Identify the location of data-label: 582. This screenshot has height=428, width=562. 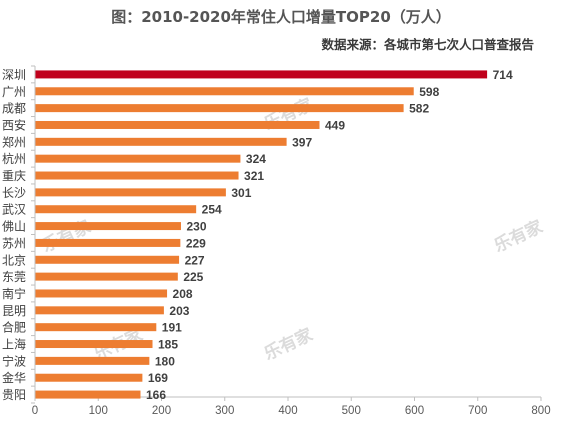
(419, 109).